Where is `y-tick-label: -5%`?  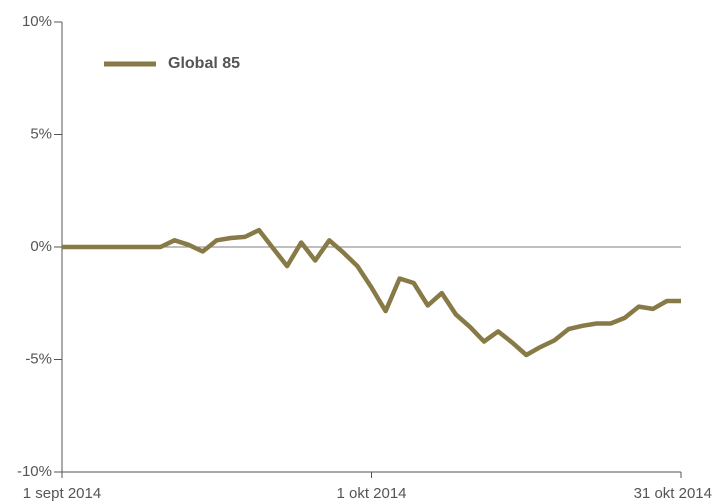
y-tick-label: -5% is located at coordinates (38, 358).